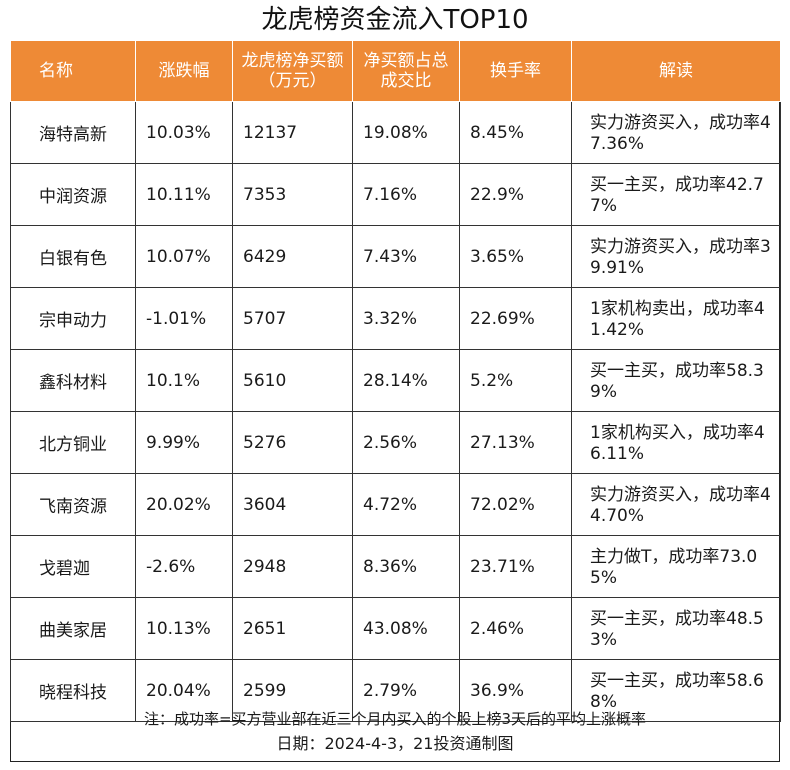  I want to click on cell-note: 买一主买，成功率58.68%, so click(676, 690).